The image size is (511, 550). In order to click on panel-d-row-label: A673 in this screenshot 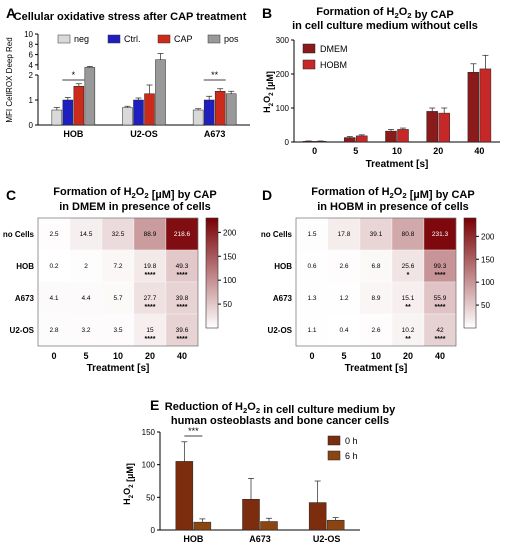, I will do `click(283, 298)`.